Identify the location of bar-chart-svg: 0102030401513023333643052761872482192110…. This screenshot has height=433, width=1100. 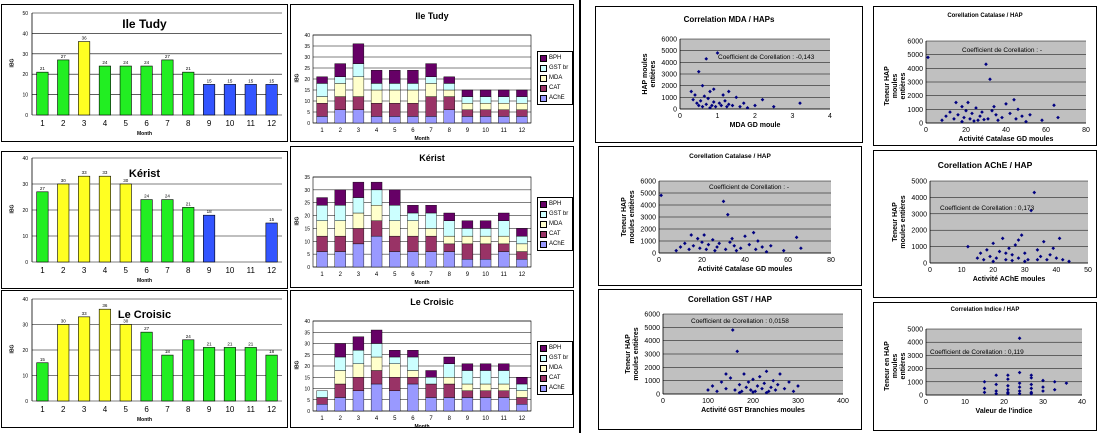
(152, 355).